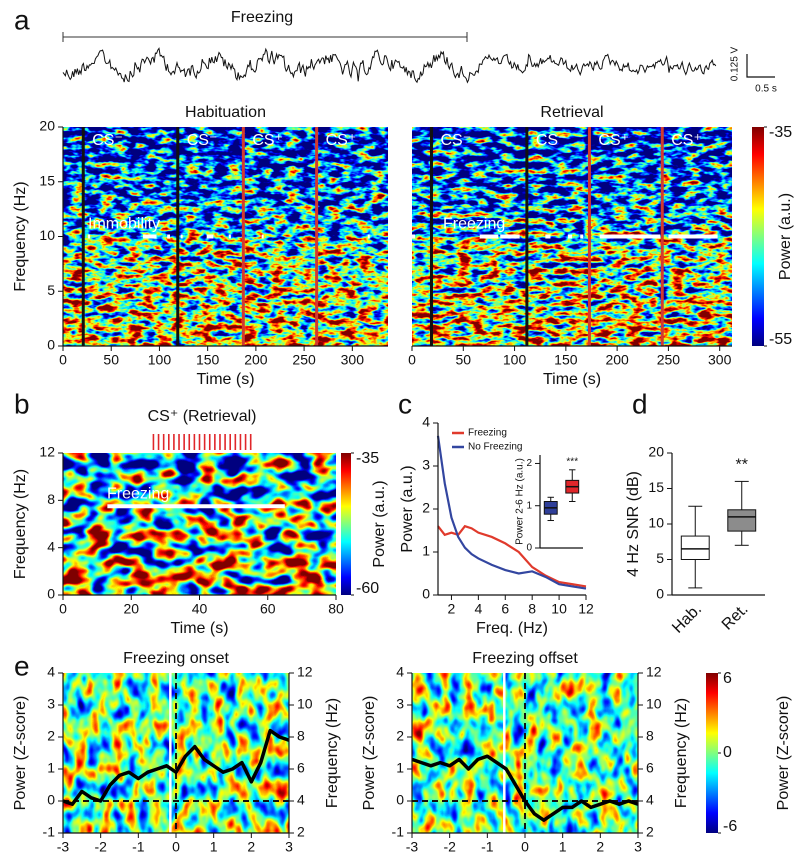 The width and height of the screenshot is (800, 854). I want to click on y2-axis-label: Frequency (Hz), so click(681, 753).